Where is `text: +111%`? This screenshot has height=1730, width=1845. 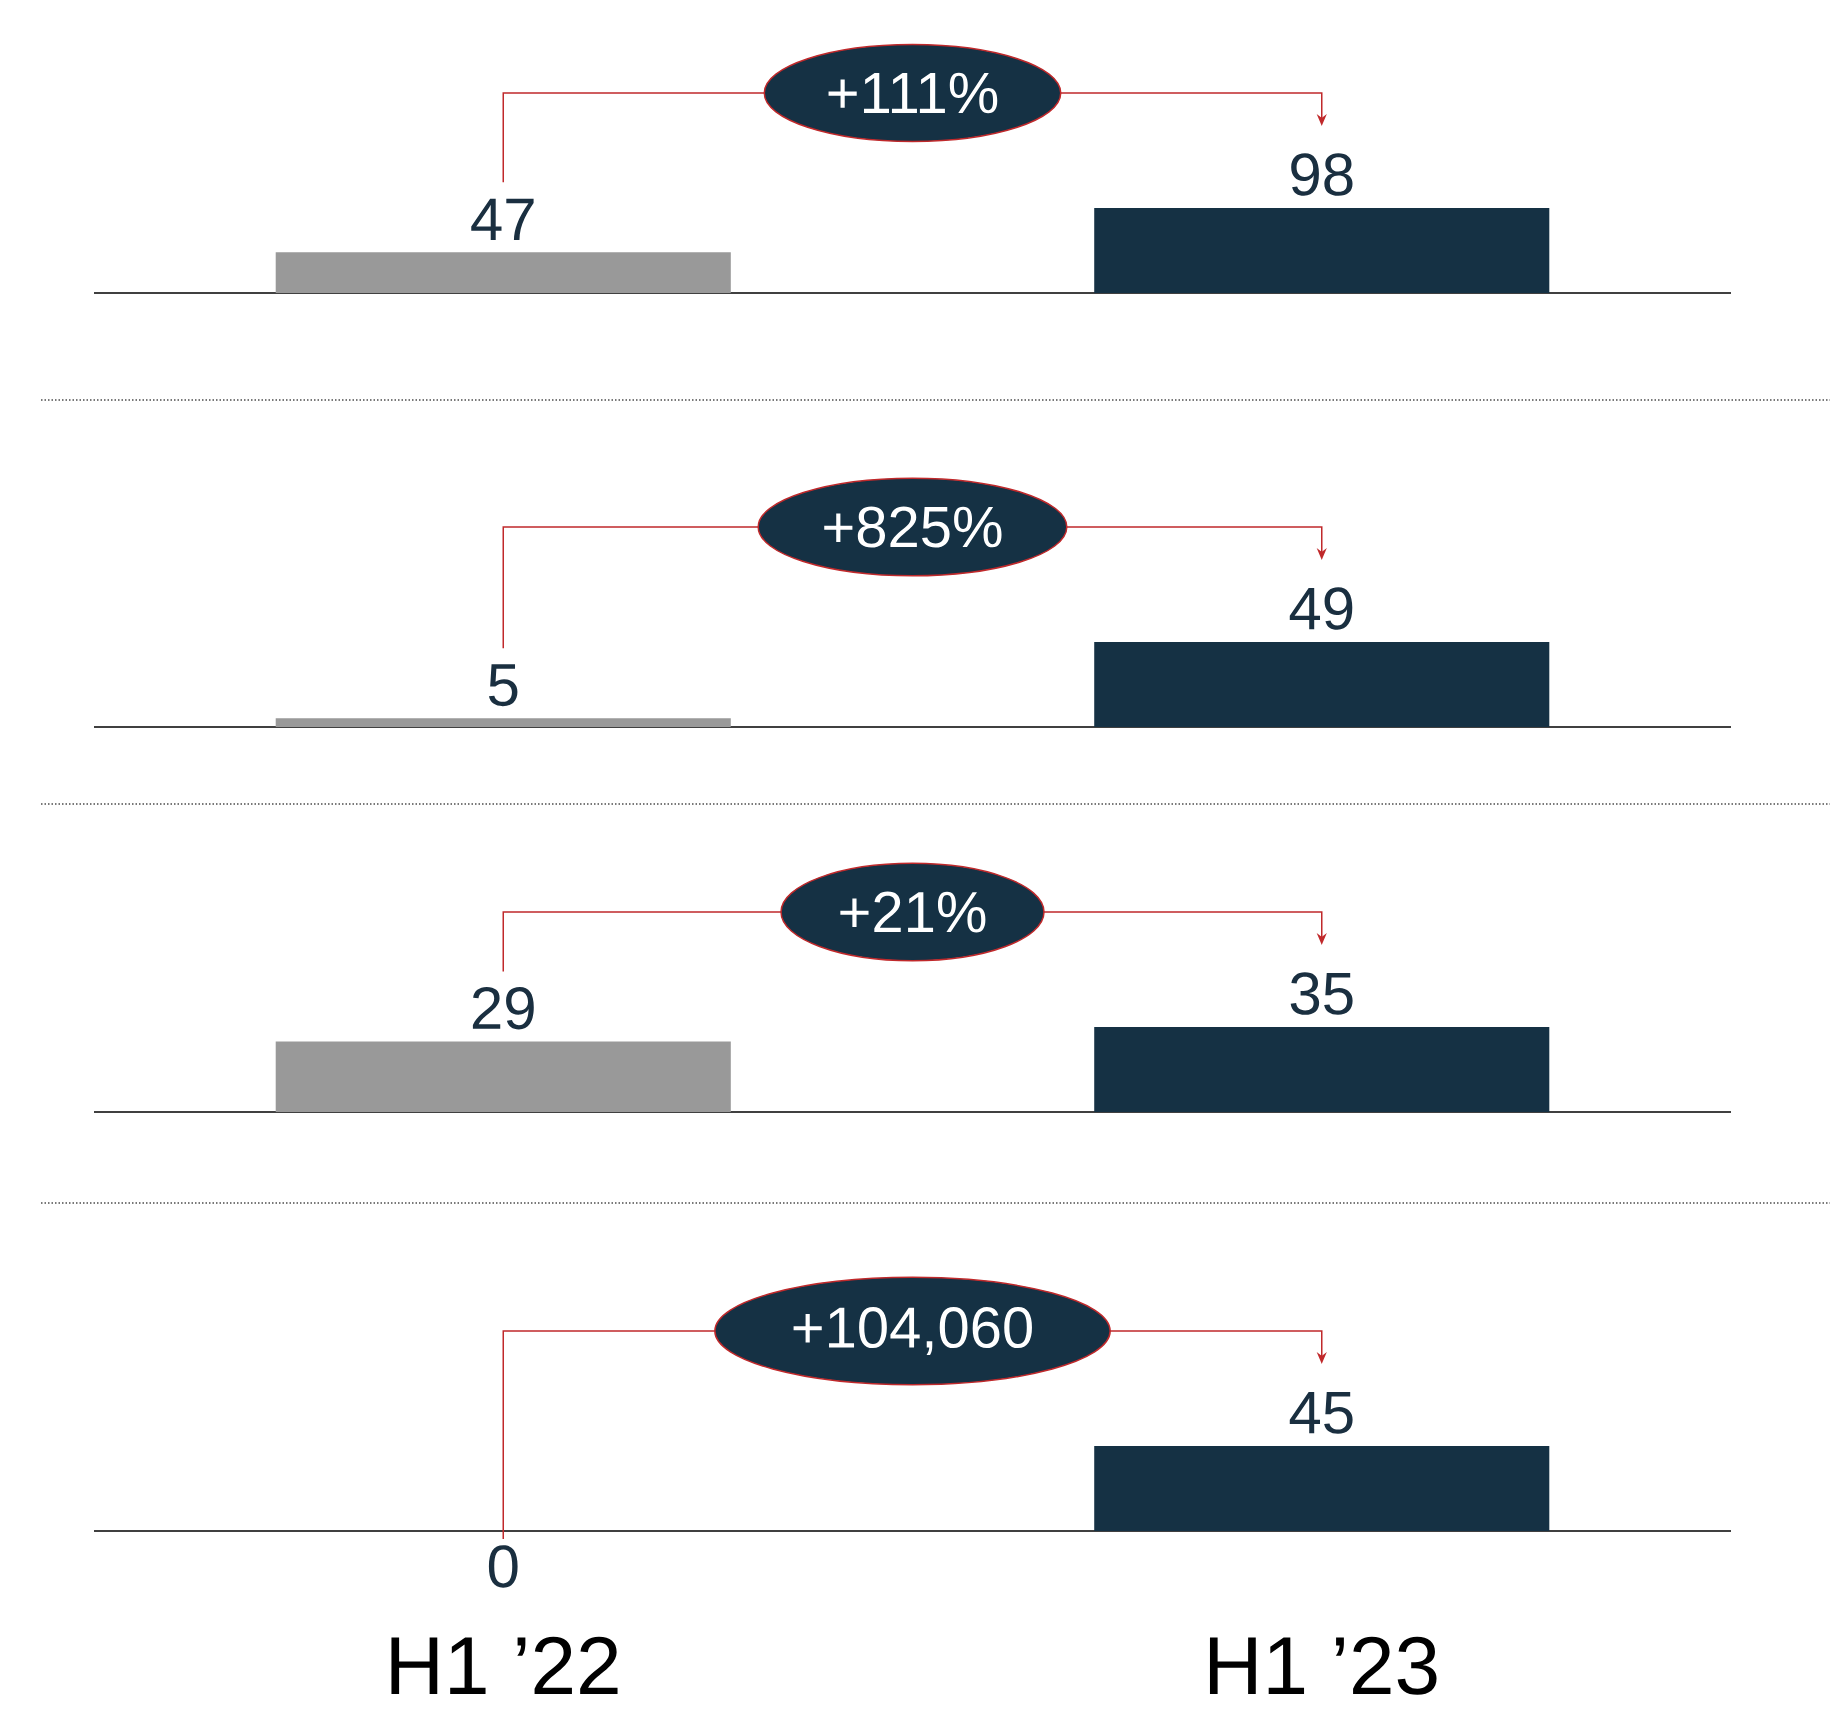
text: +111% is located at coordinates (913, 93).